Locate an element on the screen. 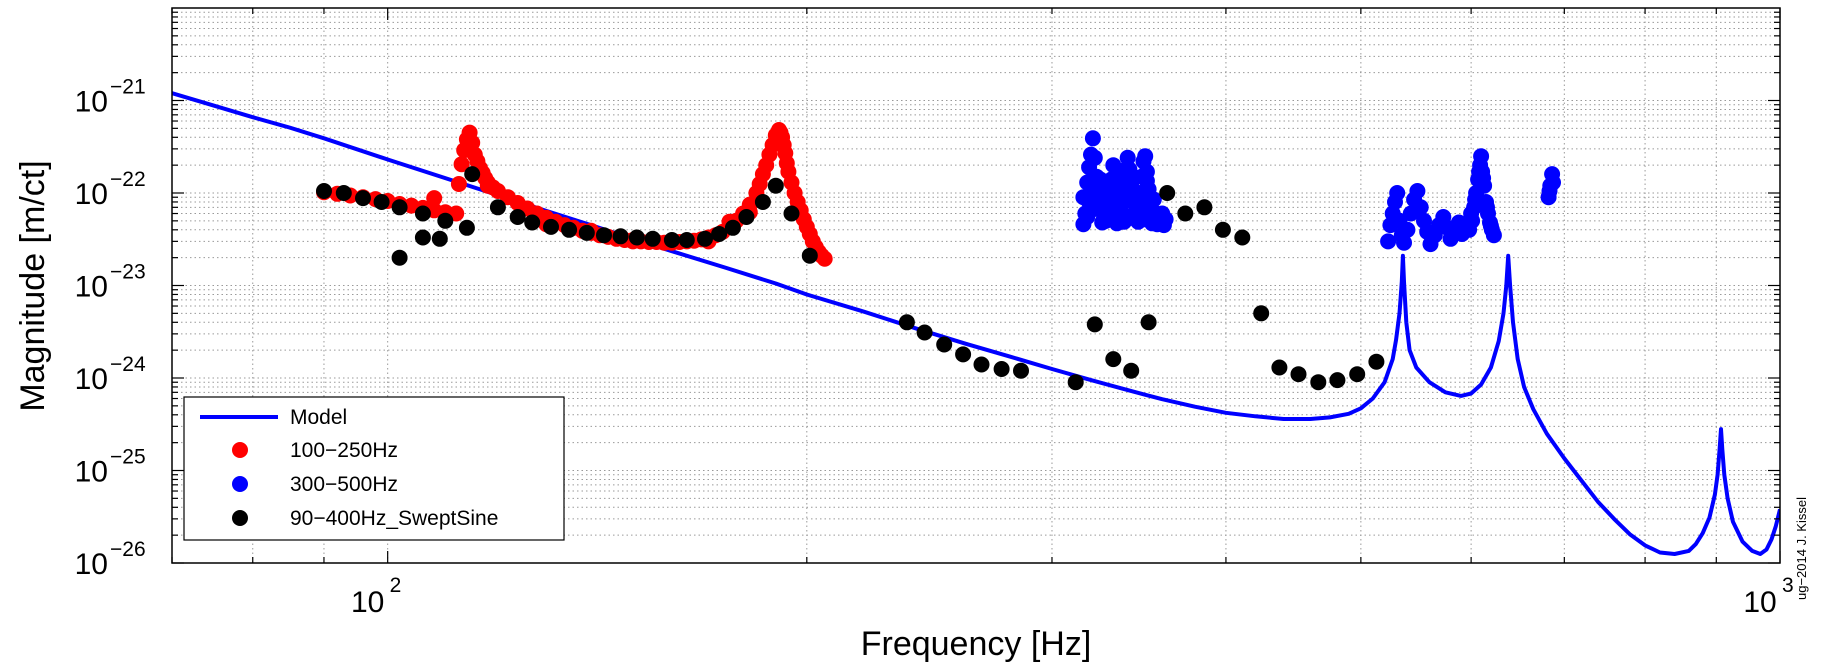 The width and height of the screenshot is (1822, 665). x-axis-title: Frequency [Hz] is located at coordinates (976, 644).